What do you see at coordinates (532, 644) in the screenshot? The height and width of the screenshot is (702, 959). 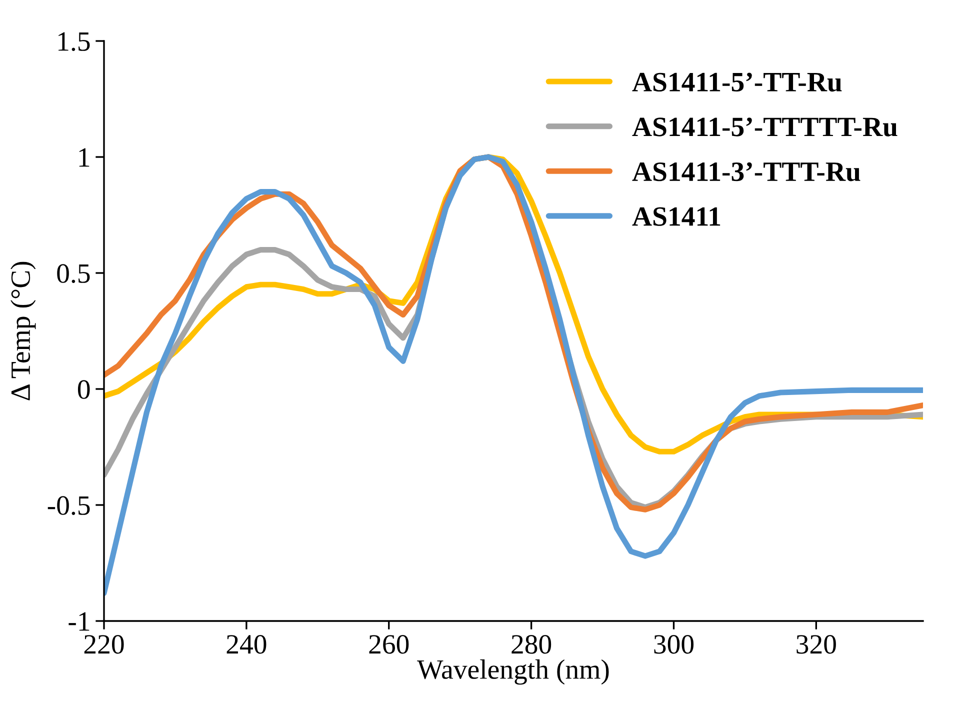 I see `x-tick-label: 280` at bounding box center [532, 644].